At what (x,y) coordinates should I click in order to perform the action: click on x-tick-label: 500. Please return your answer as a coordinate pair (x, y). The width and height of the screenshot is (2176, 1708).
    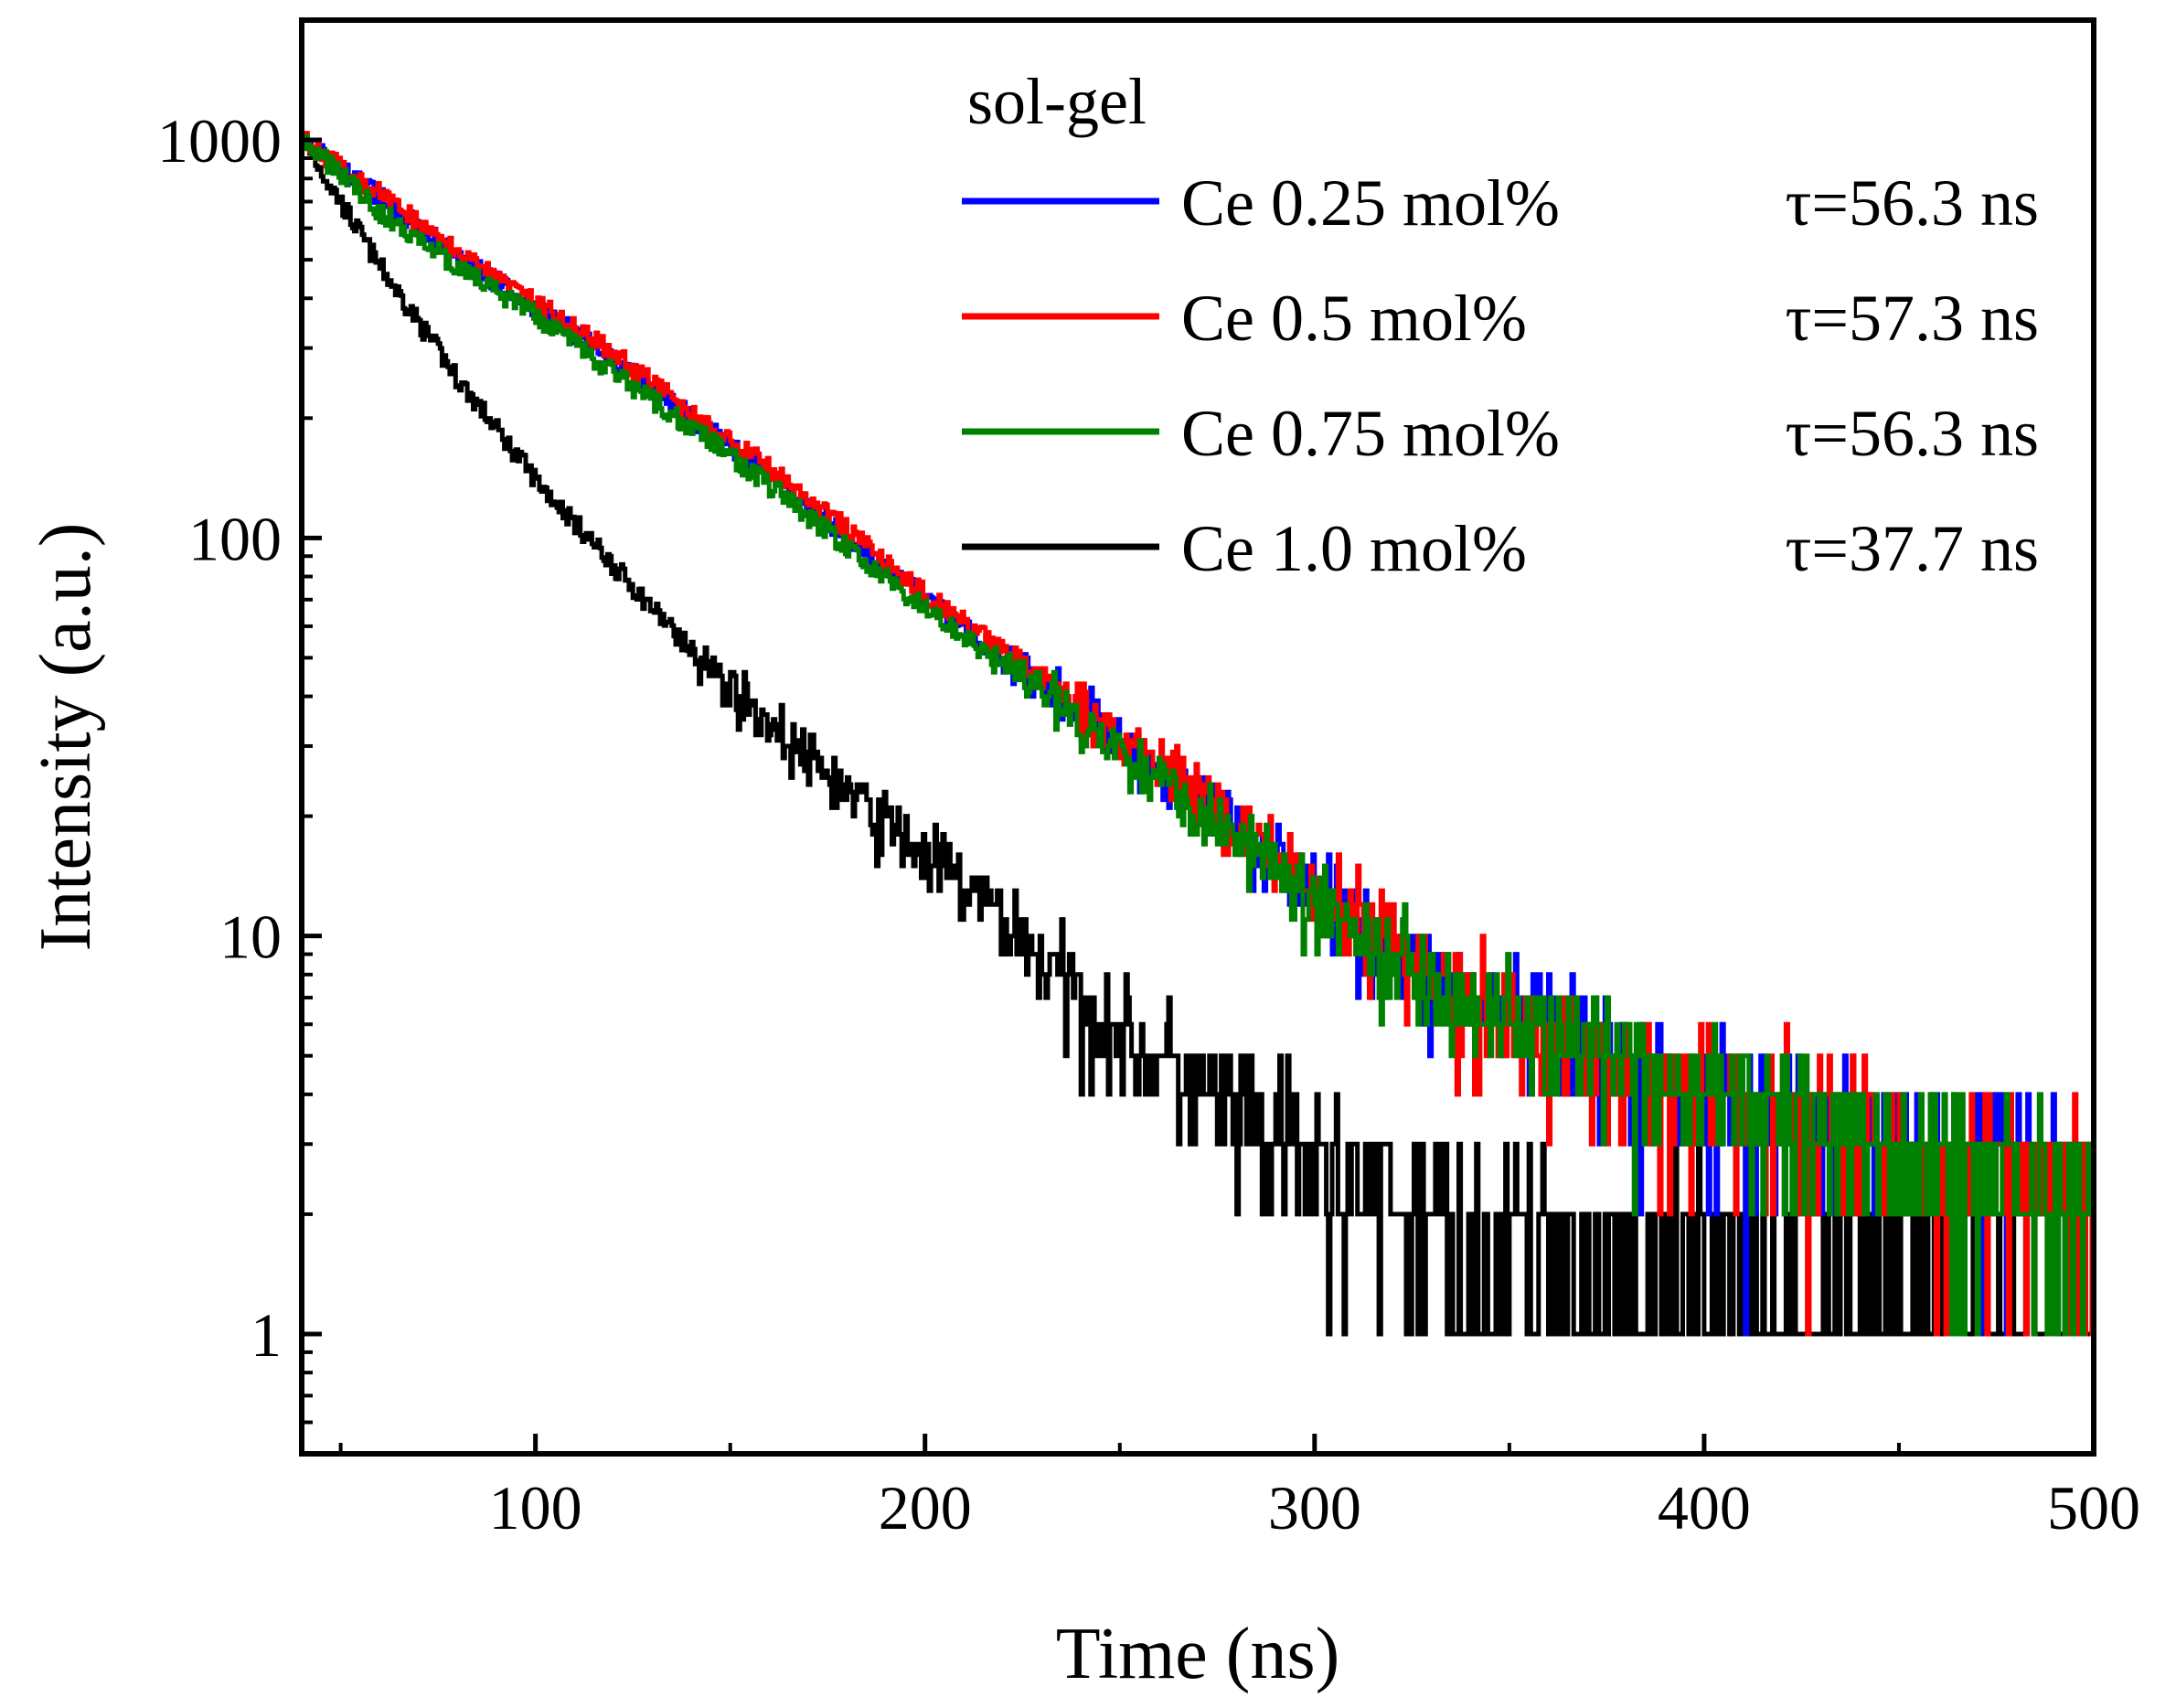
    Looking at the image, I should click on (2093, 1508).